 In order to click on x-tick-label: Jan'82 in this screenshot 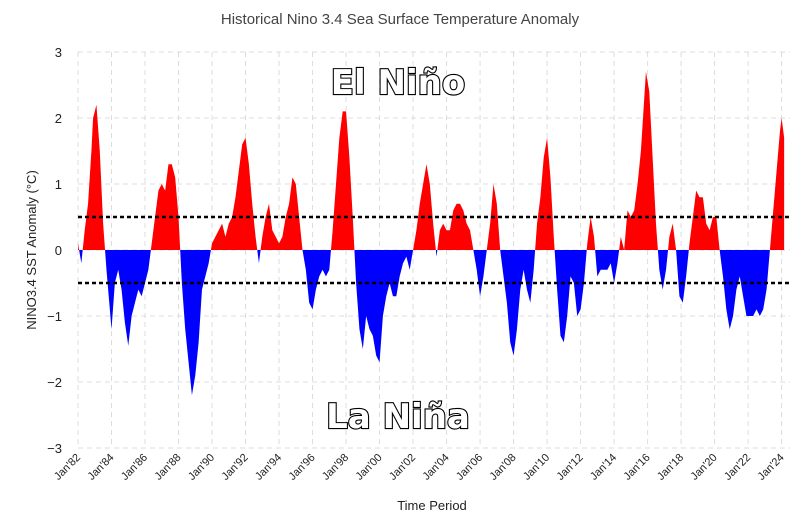, I will do `click(67, 467)`.